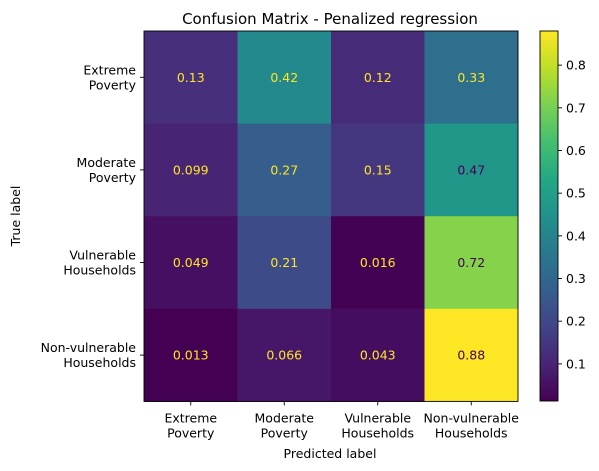 This screenshot has height=471, width=599. What do you see at coordinates (330, 19) in the screenshot?
I see `chart-title: Confusion Matrix - Penalized regression` at bounding box center [330, 19].